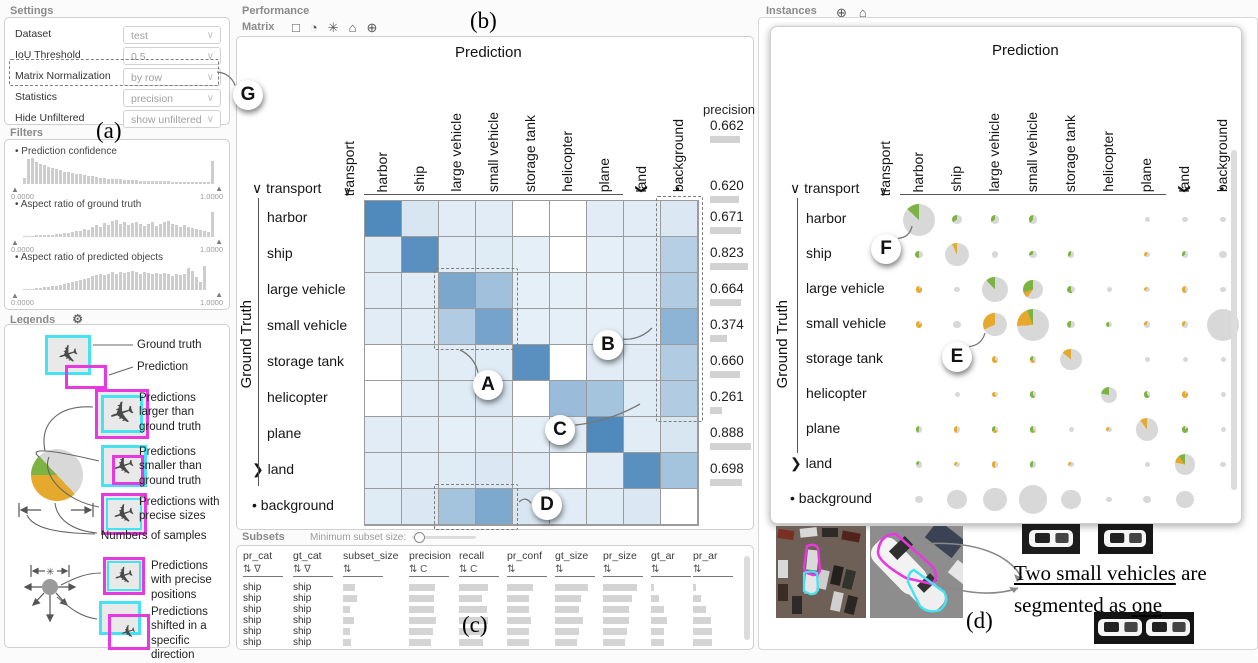 Image resolution: width=1258 pixels, height=663 pixels. What do you see at coordinates (472, 556) in the screenshot?
I see `table-header-recall: recall` at bounding box center [472, 556].